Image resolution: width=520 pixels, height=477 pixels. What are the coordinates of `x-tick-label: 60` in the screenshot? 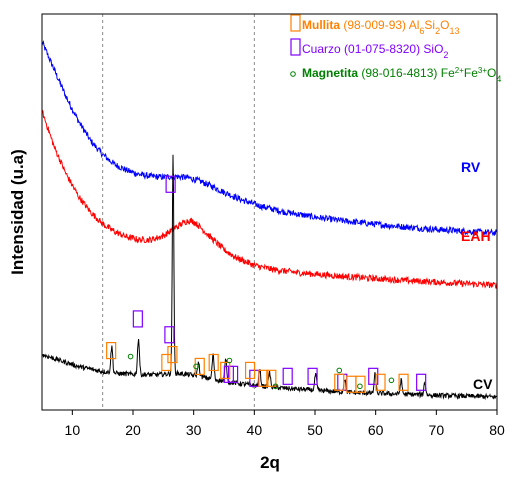 It's located at (376, 430).